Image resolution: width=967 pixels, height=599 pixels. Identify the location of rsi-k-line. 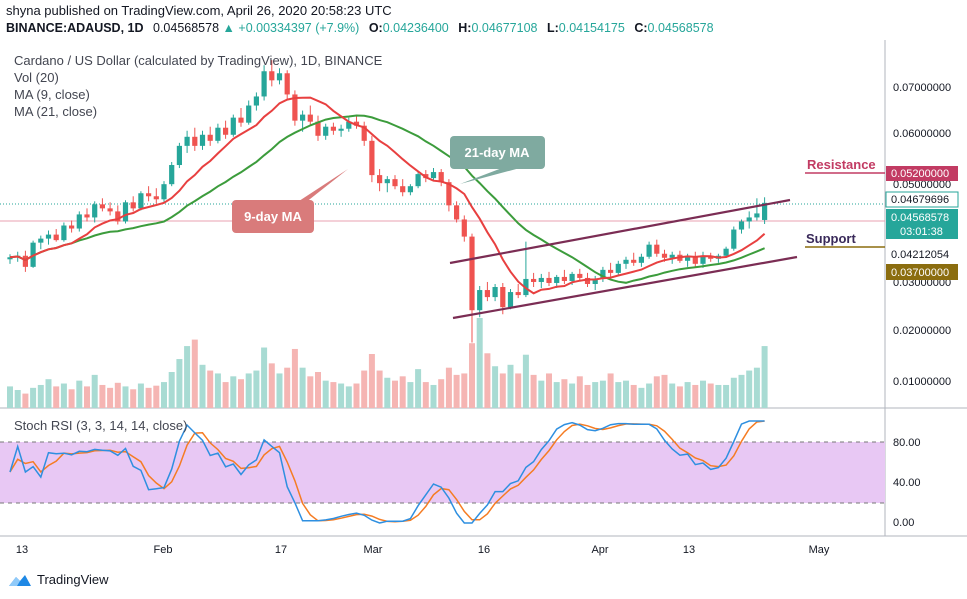
(387, 472).